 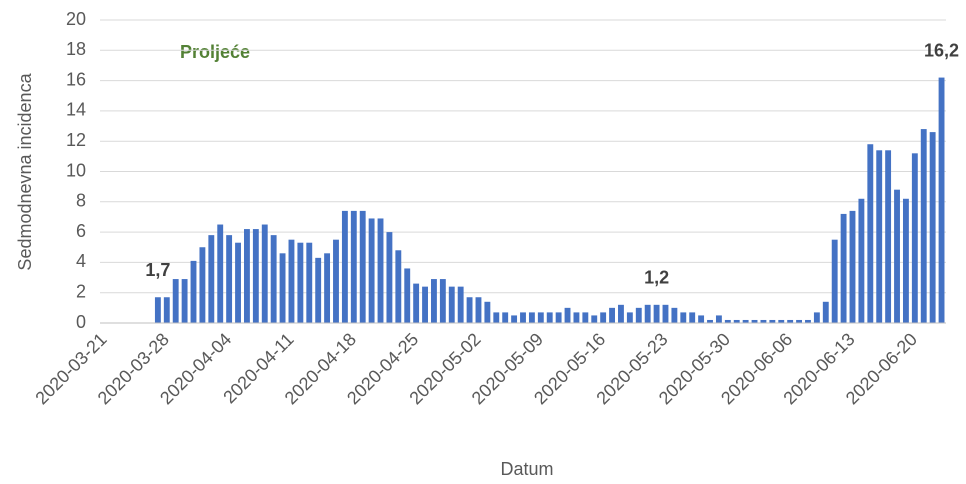 What do you see at coordinates (157, 270) in the screenshot?
I see `data-label: 1,7` at bounding box center [157, 270].